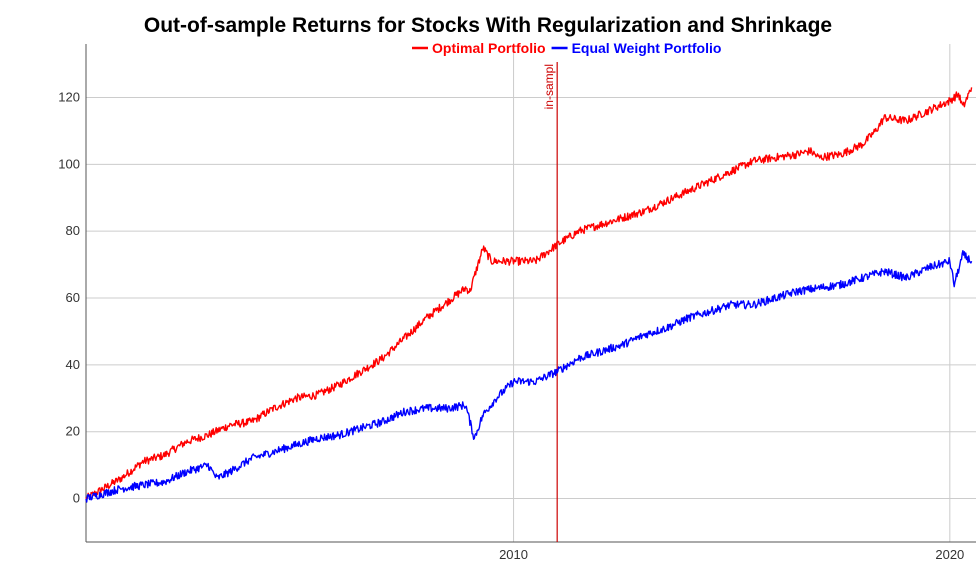 The image size is (978, 574). I want to click on y-tick-label: 120, so click(69, 96).